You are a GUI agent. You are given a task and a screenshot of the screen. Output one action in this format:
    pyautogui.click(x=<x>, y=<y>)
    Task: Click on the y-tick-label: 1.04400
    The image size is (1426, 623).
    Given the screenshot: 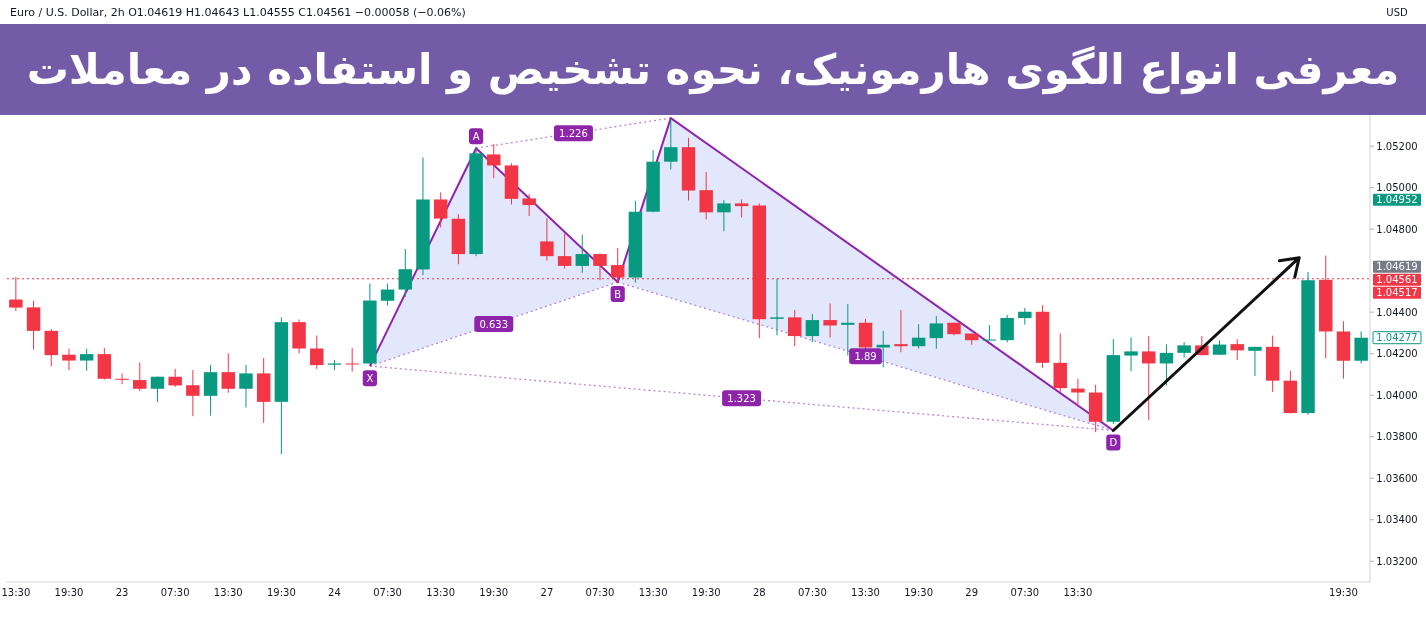 What is the action you would take?
    pyautogui.click(x=1397, y=312)
    